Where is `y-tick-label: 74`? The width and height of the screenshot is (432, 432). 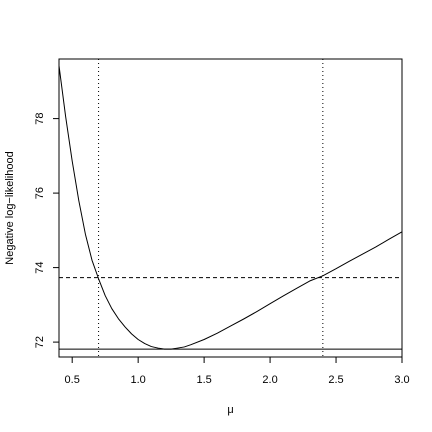 y-tick-label: 74 is located at coordinates (40, 267).